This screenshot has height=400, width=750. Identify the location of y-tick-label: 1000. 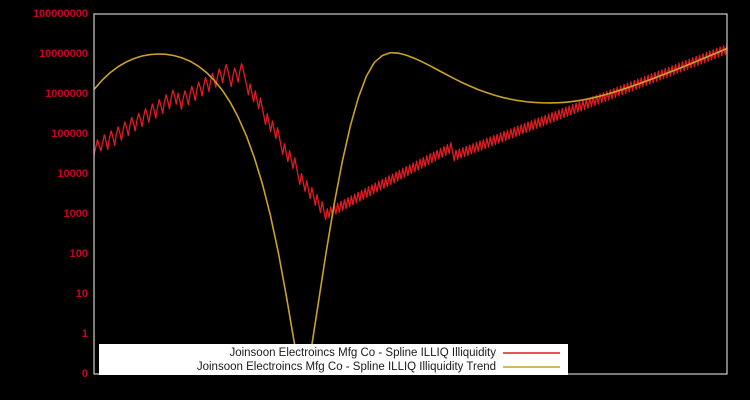
(76, 214).